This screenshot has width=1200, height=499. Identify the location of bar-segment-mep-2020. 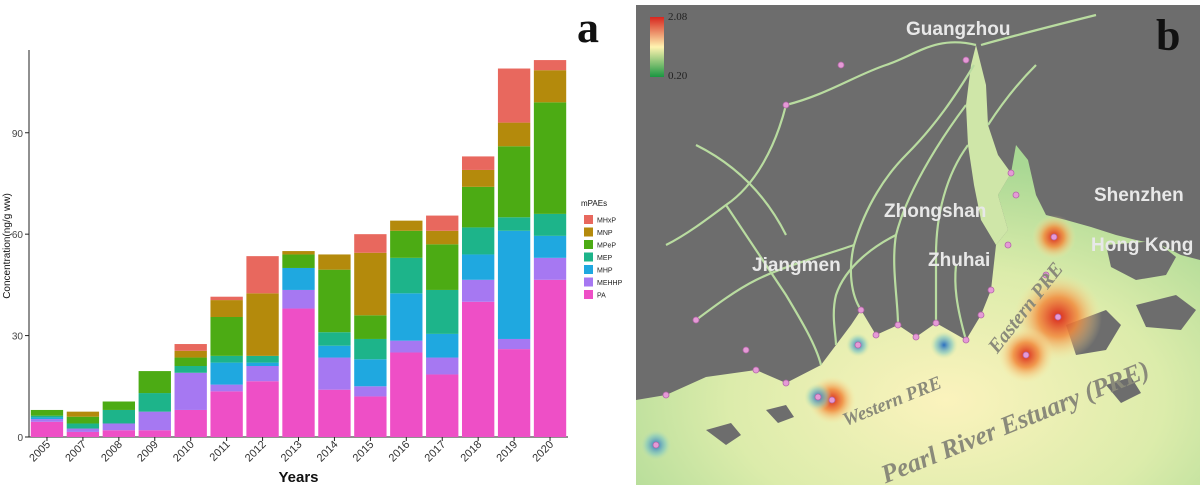
(550, 224).